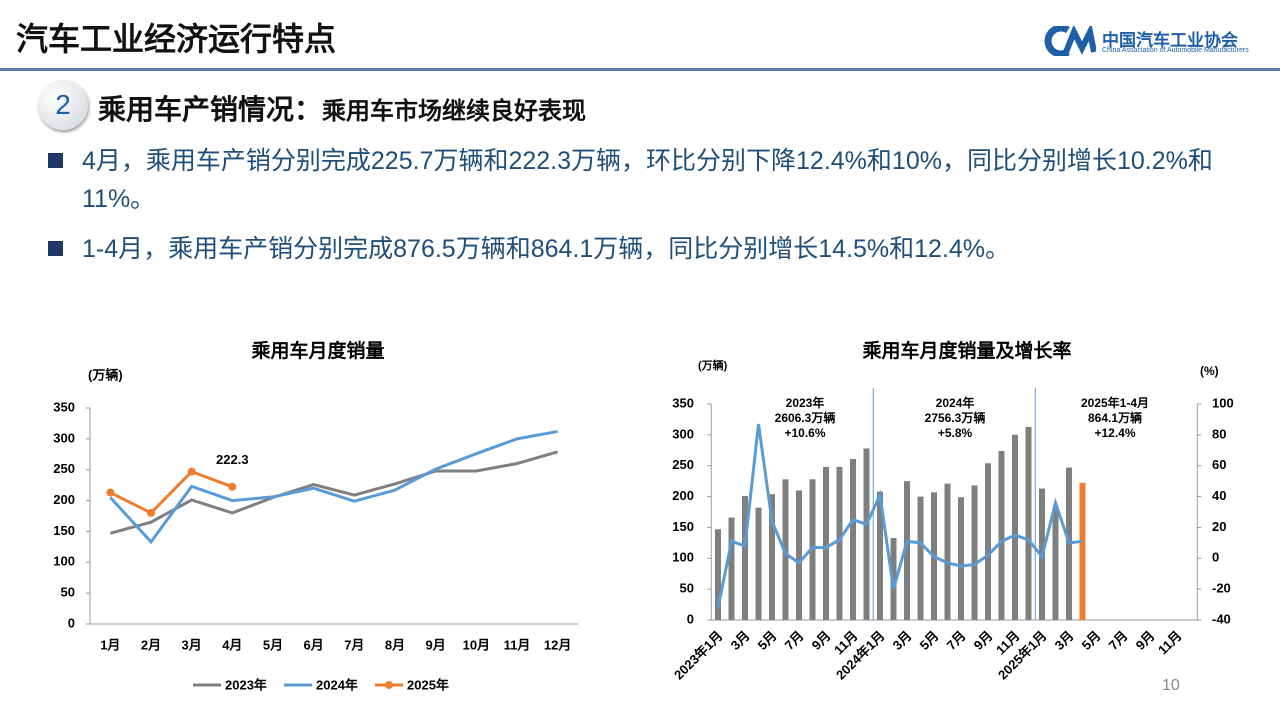  What do you see at coordinates (640, 69) in the screenshot?
I see `header-rule` at bounding box center [640, 69].